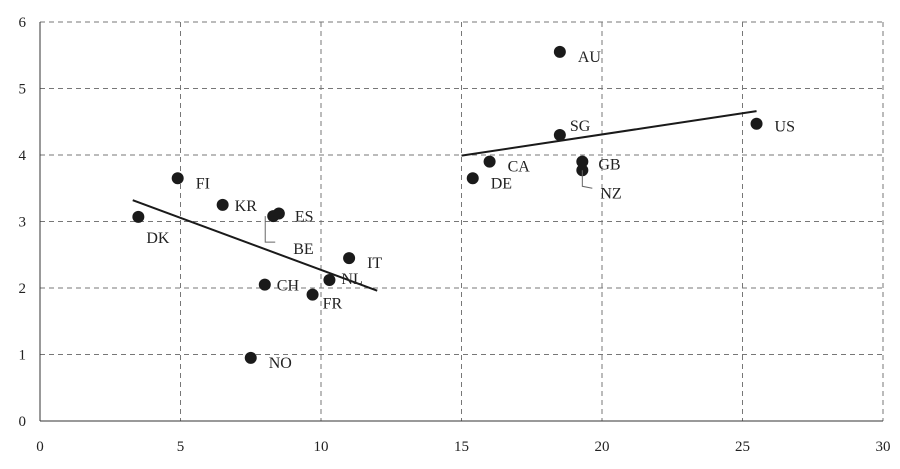  Describe the element at coordinates (23, 223) in the screenshot. I see `y-tick-label: 3` at that location.